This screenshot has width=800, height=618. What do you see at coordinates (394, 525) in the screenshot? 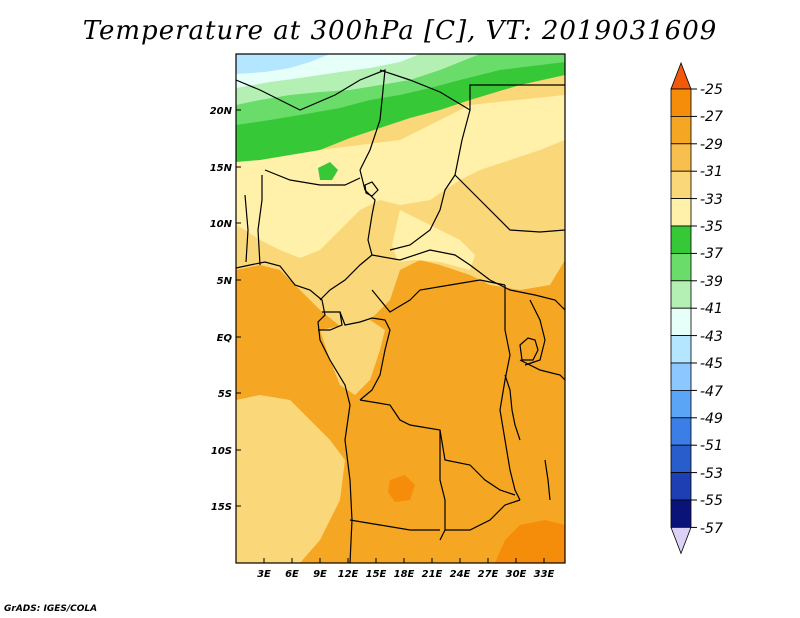
I see `border-angola-namibia` at bounding box center [394, 525].